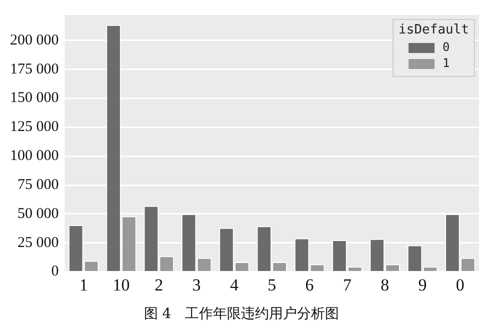  I want to click on y-tick-label: 125 000, so click(34, 127).